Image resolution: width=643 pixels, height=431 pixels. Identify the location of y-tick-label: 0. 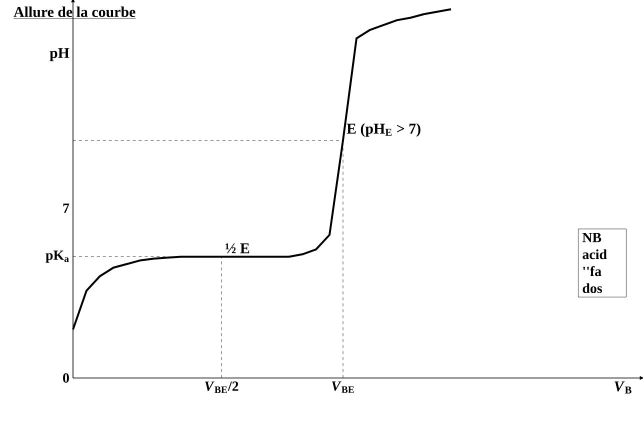
(66, 378).